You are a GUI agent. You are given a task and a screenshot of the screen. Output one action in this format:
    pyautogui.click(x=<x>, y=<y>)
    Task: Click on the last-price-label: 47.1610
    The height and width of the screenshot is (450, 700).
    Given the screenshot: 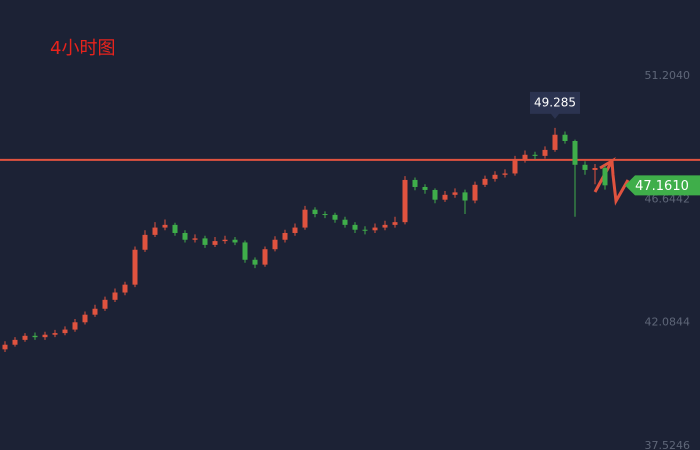 What is the action you would take?
    pyautogui.click(x=662, y=186)
    